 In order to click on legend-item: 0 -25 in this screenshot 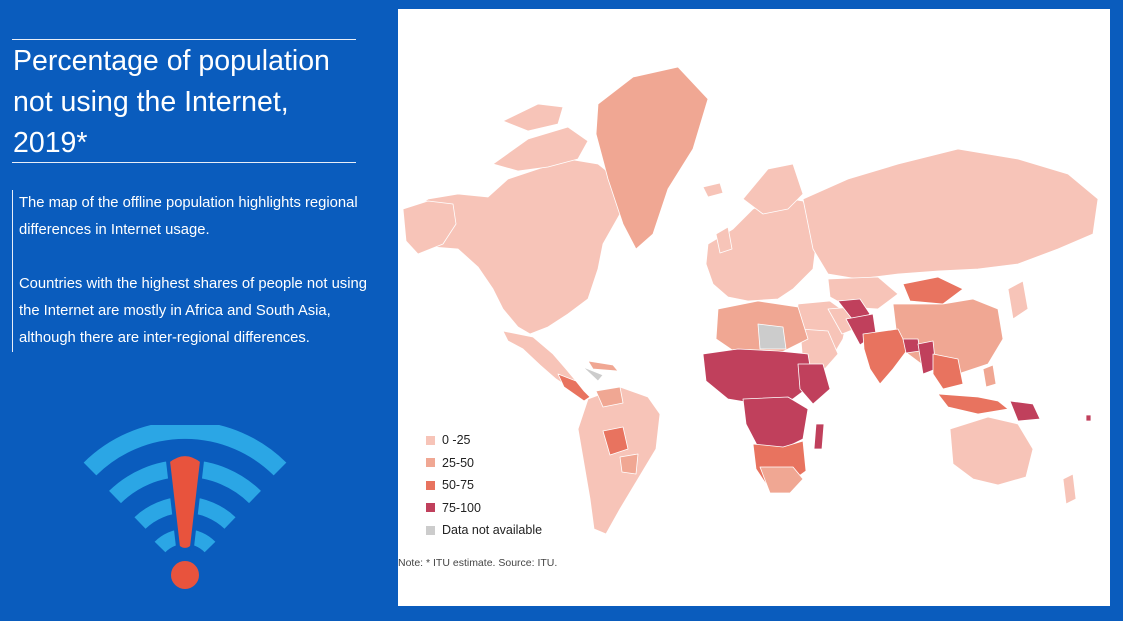, I will do `click(484, 440)`.